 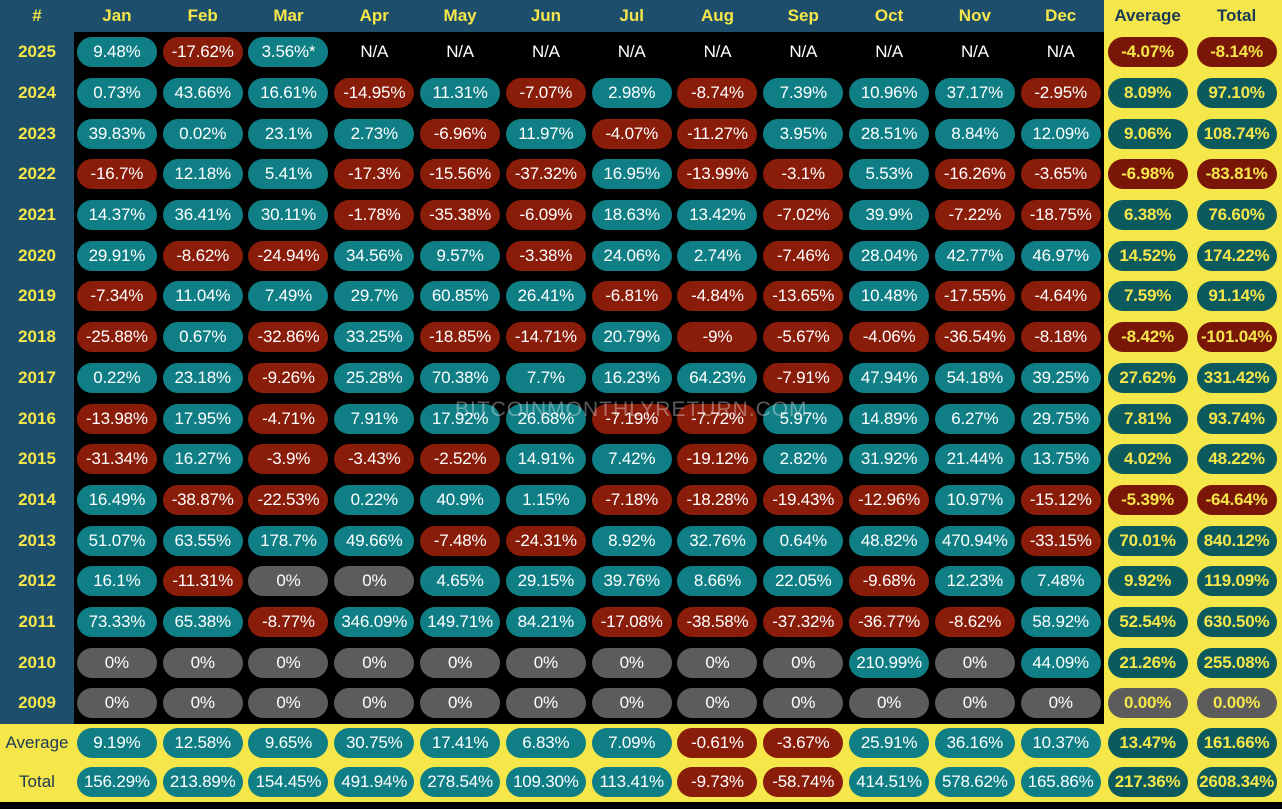 I want to click on return-value-2019-aug: -4.84%, so click(x=717, y=296).